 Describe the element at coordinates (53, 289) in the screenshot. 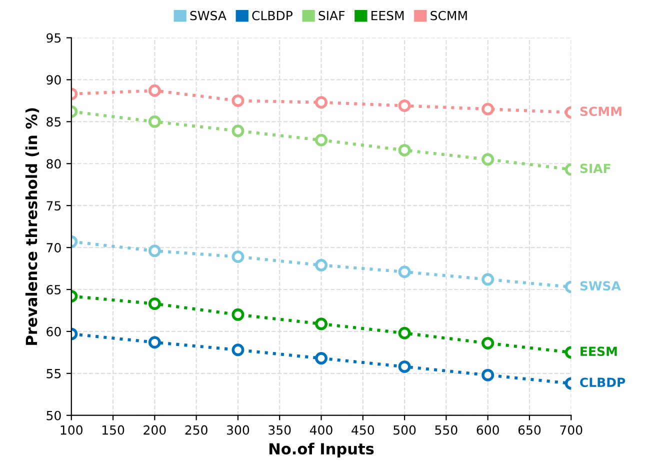

I see `y-tick-label: 65` at that location.